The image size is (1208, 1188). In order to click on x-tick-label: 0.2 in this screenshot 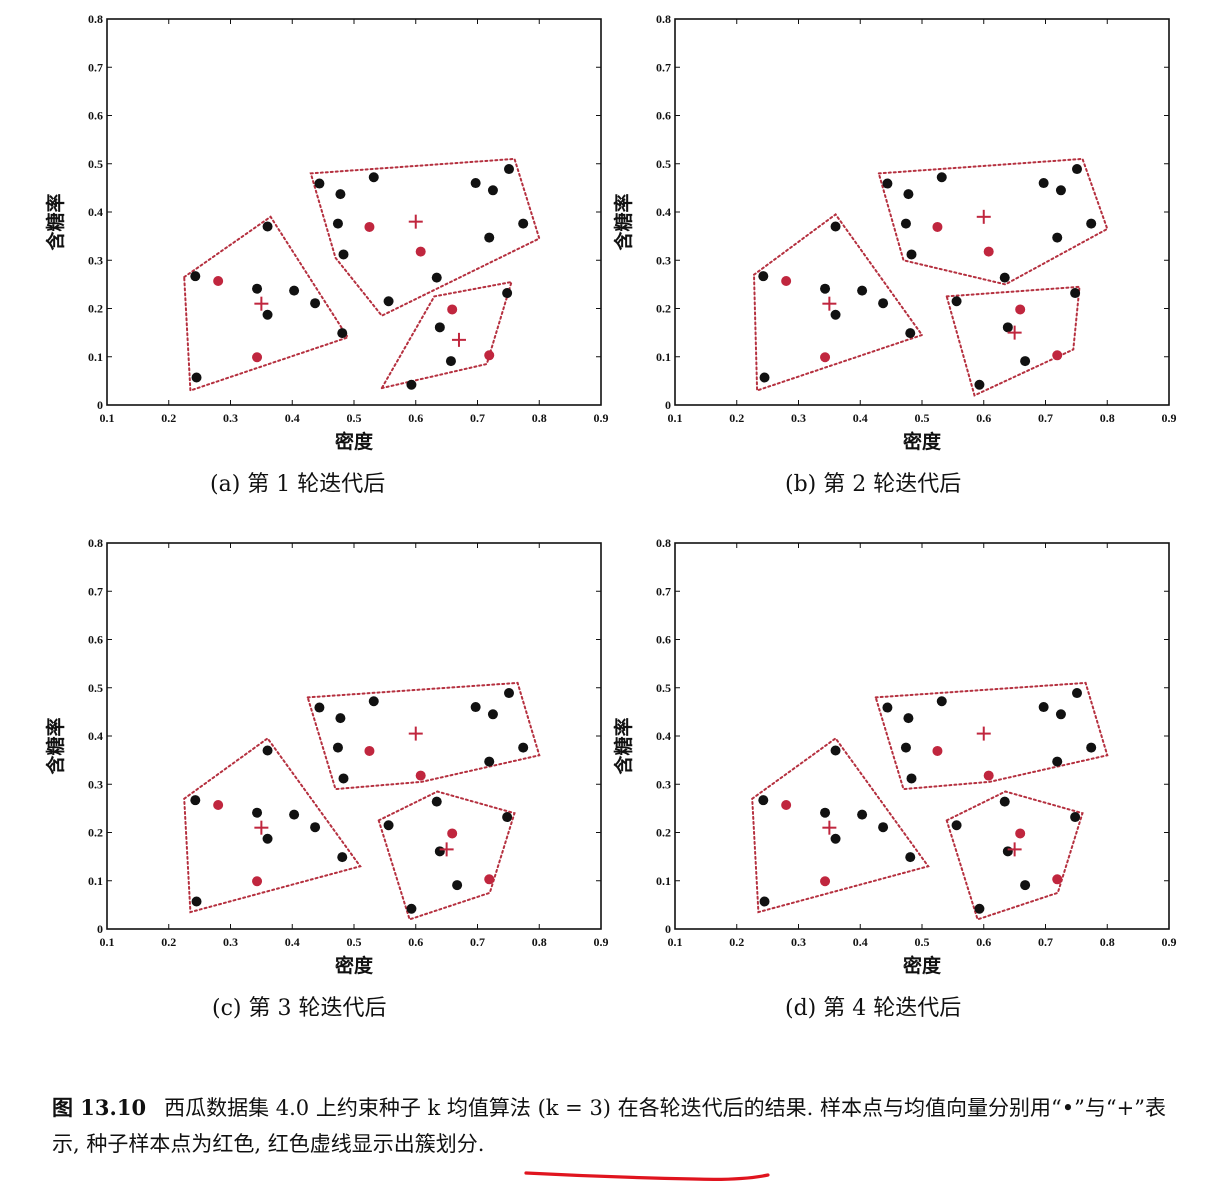, I will do `click(168, 942)`.